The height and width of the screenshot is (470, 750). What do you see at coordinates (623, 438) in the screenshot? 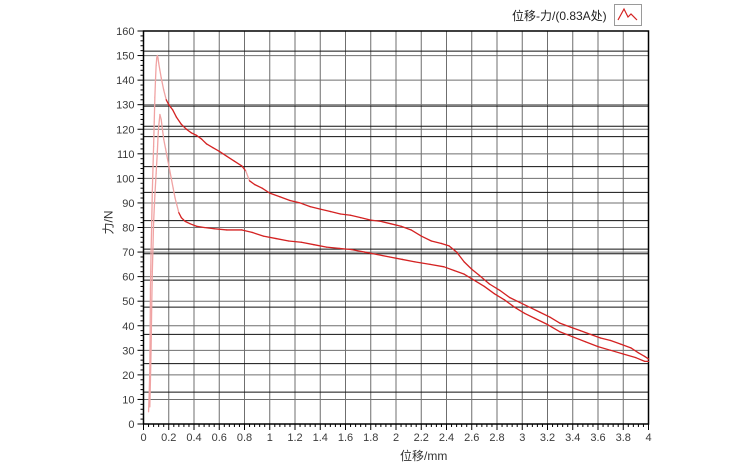
I see `svg-text: 3.8` at bounding box center [623, 438].